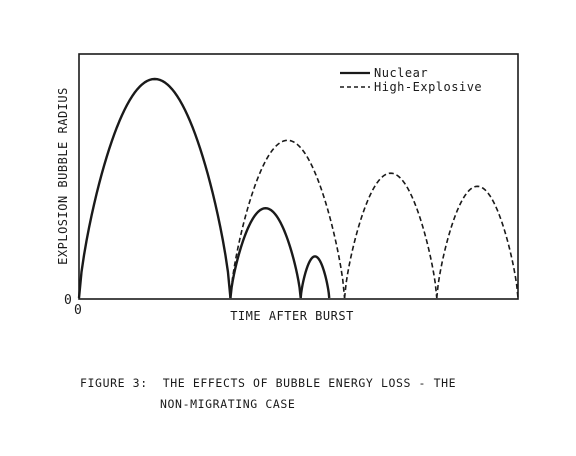  What do you see at coordinates (78, 310) in the screenshot?
I see `x-tick-label-zero: 0` at bounding box center [78, 310].